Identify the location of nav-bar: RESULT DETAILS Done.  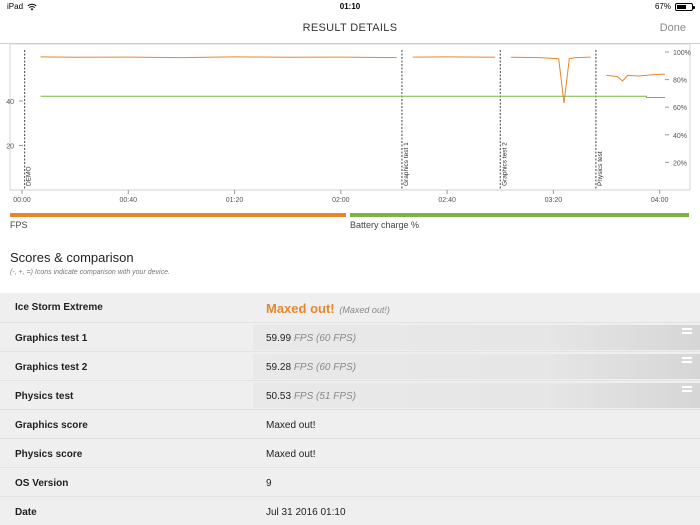
(350, 29).